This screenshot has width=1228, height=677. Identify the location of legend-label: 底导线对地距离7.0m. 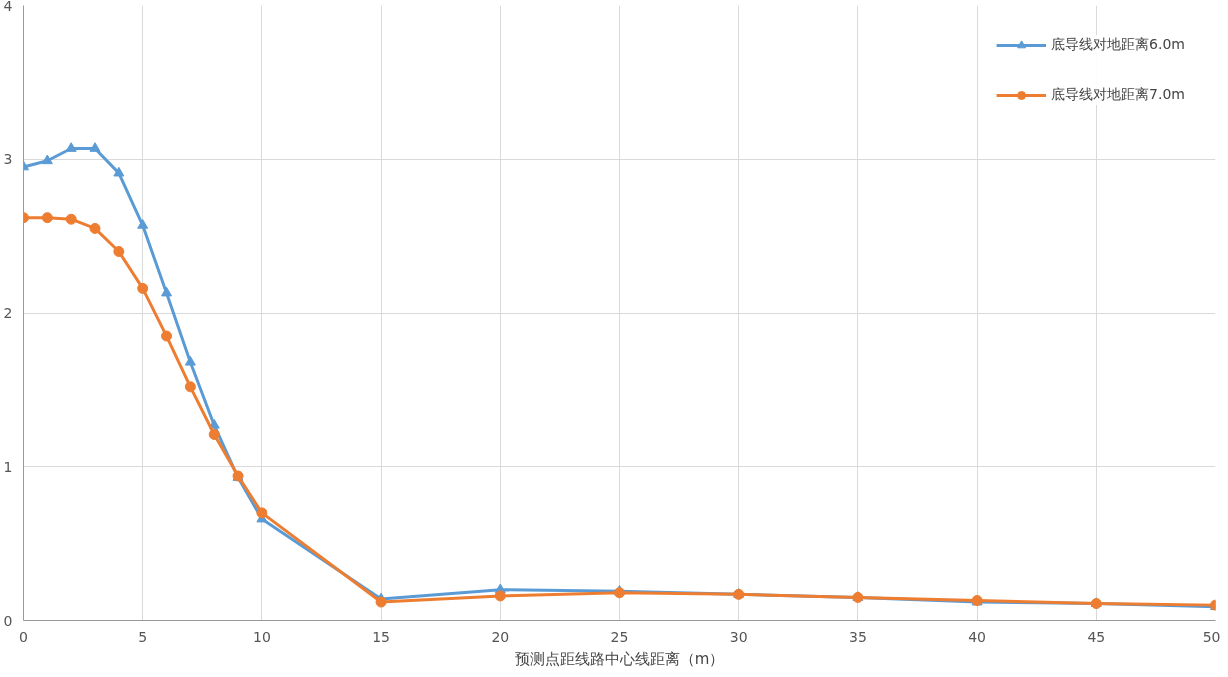
(1118, 95).